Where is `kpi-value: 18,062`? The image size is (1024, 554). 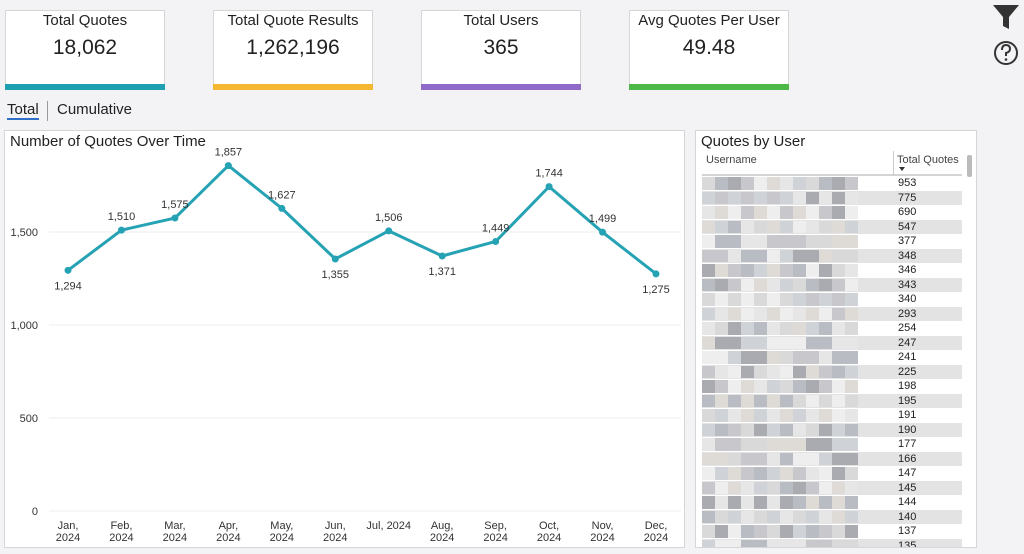 kpi-value: 18,062 is located at coordinates (85, 47).